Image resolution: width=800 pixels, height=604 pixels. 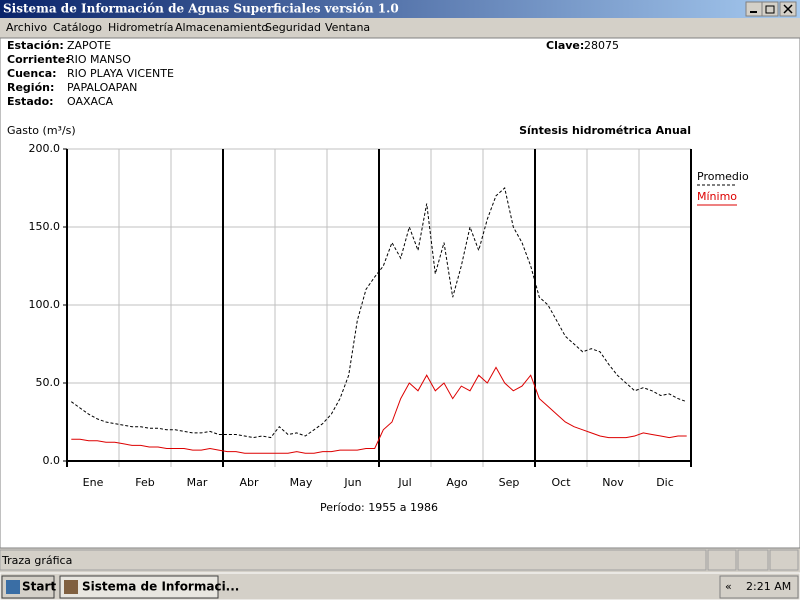 What do you see at coordinates (48, 382) in the screenshot?
I see `y-tick-label: 50.0` at bounding box center [48, 382].